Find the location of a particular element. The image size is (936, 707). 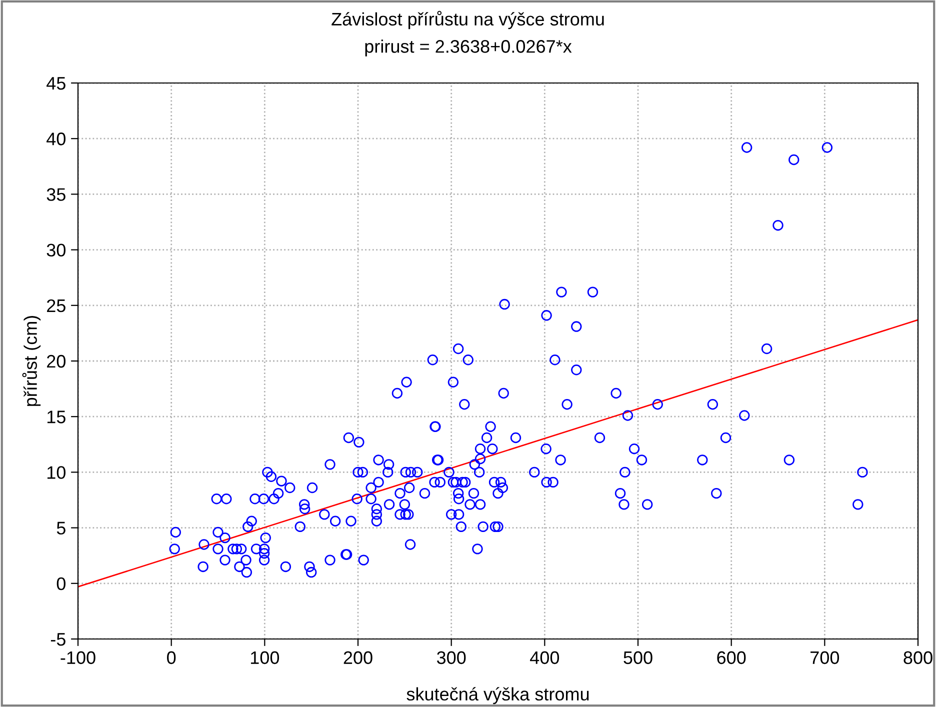

x-tick-label: 700 is located at coordinates (825, 657).